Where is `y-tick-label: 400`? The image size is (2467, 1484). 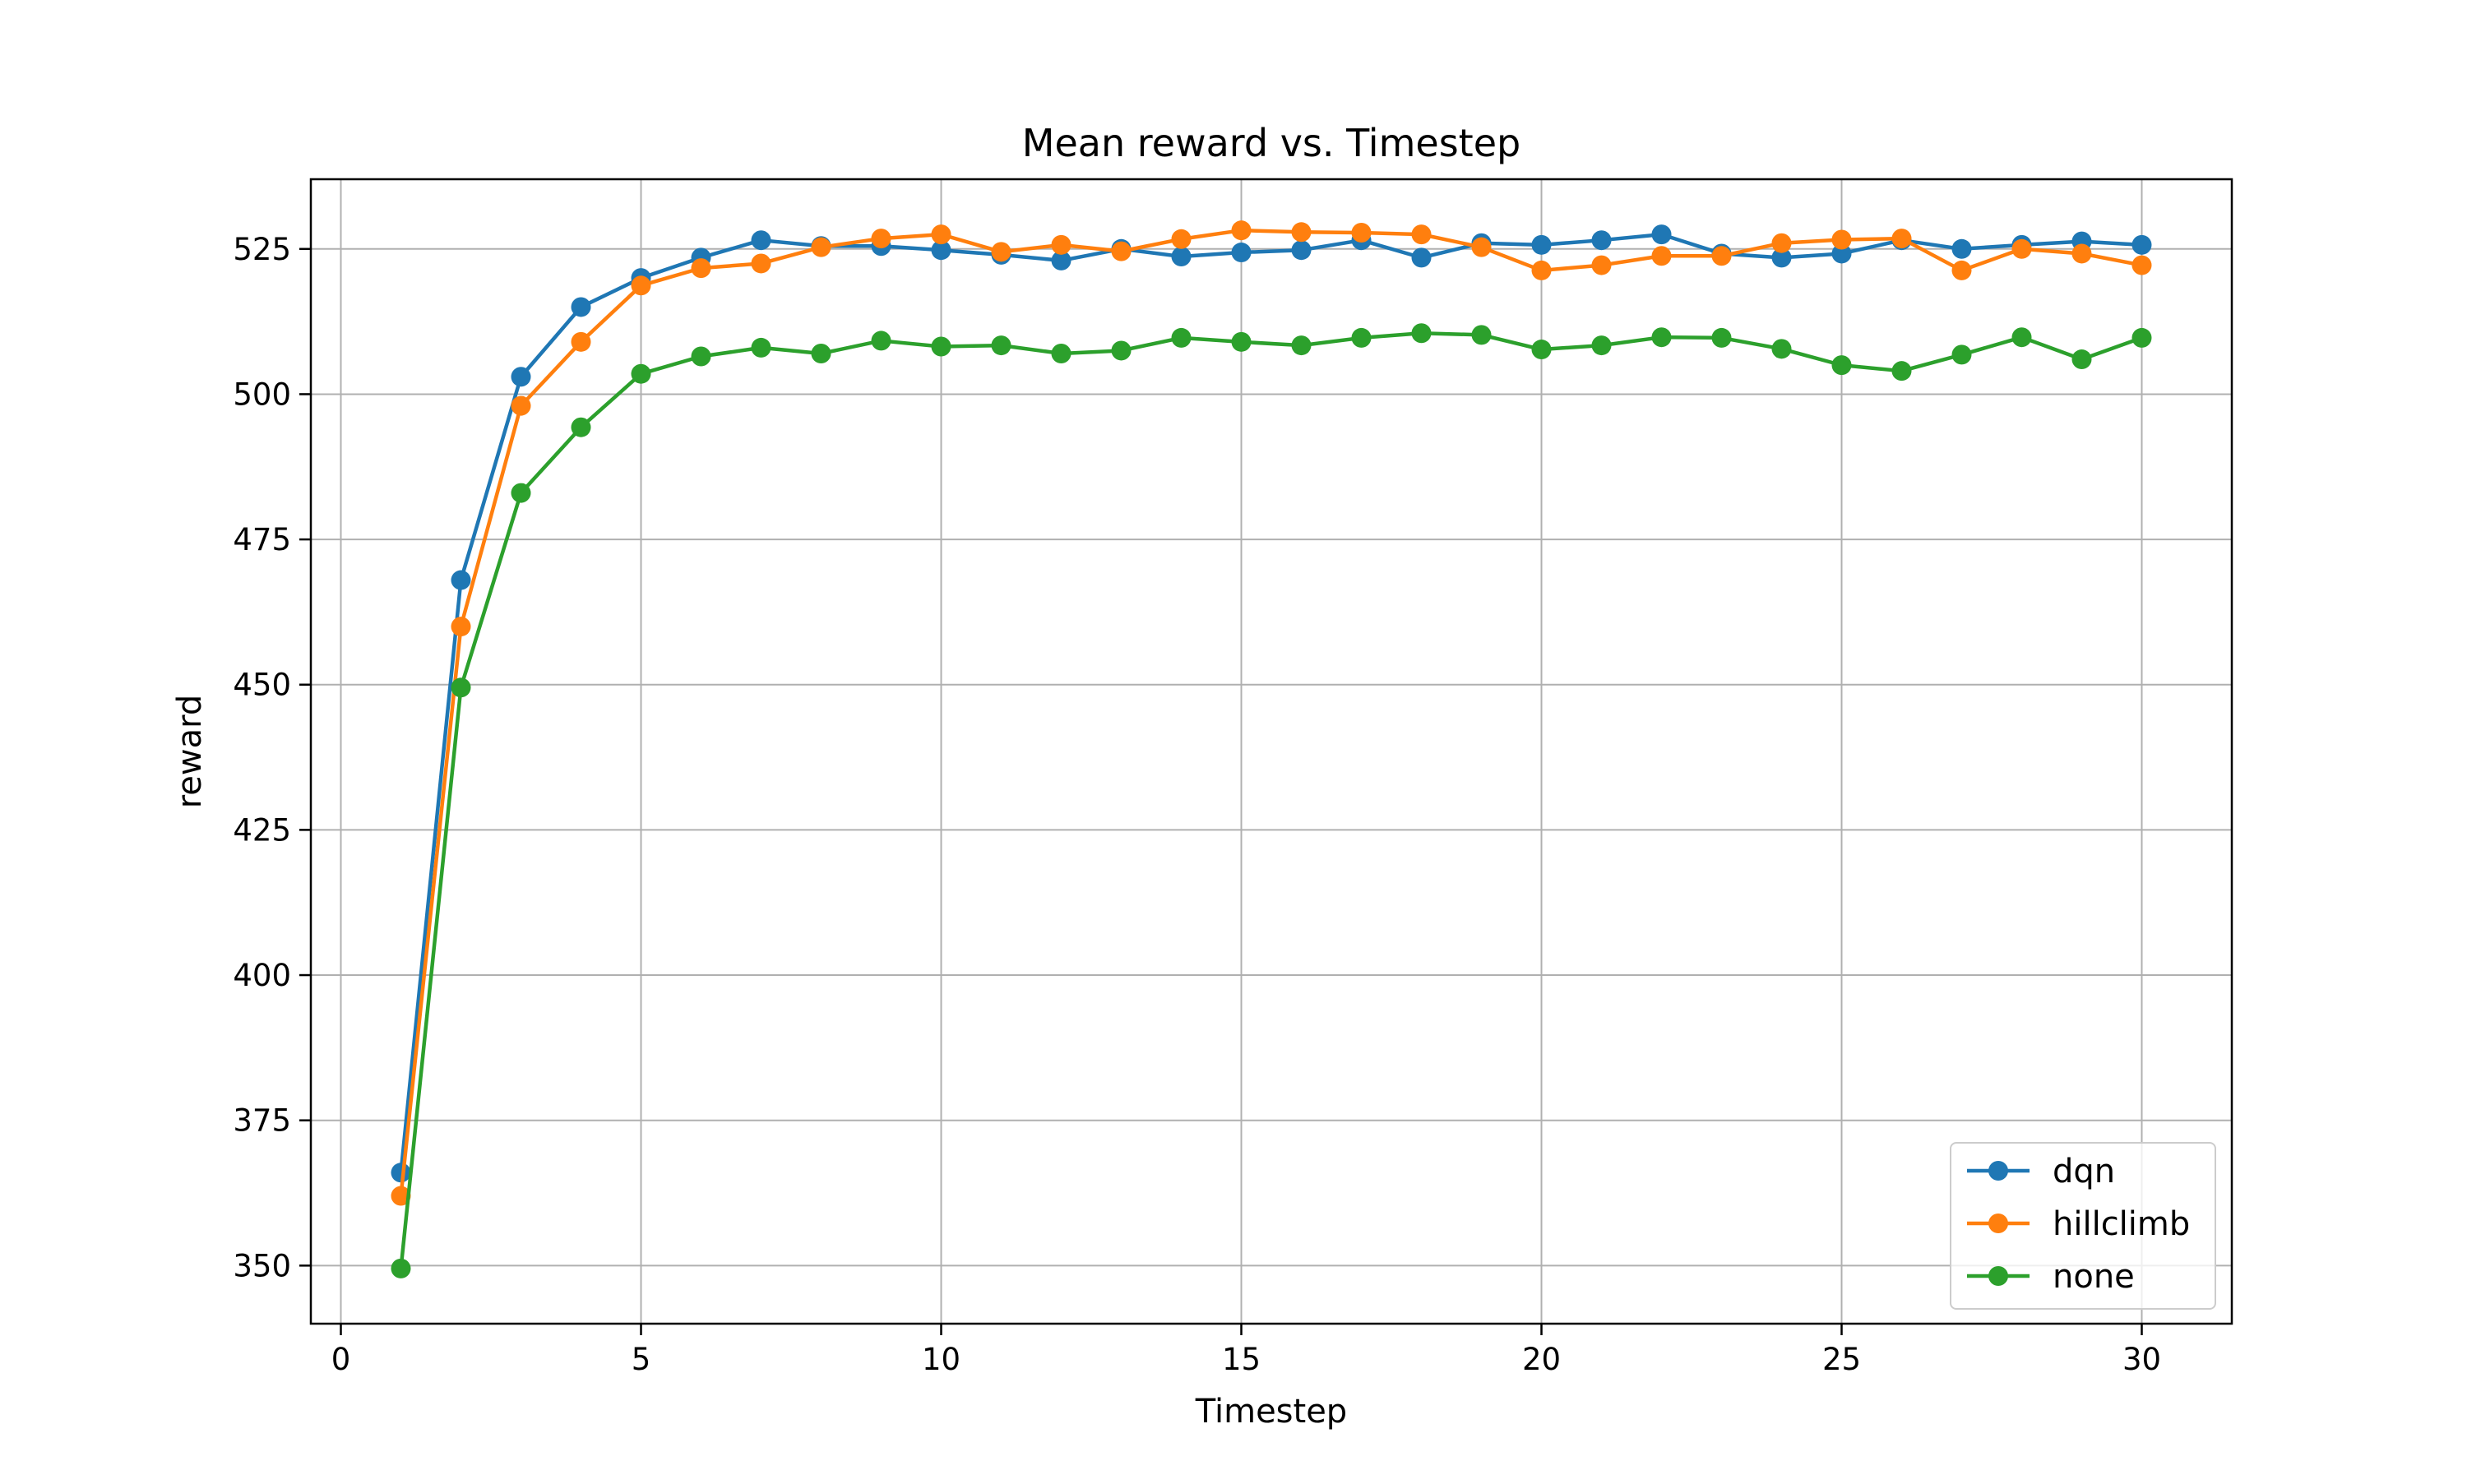 y-tick-label: 400 is located at coordinates (262, 976).